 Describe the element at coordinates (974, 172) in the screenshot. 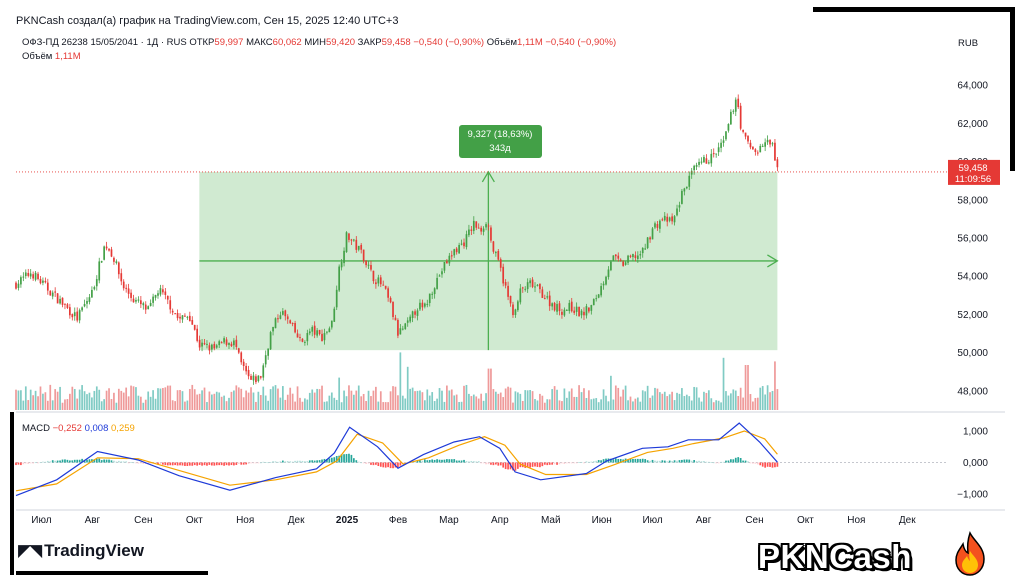

I see `last-price-label: 59,458 11:09:56` at that location.